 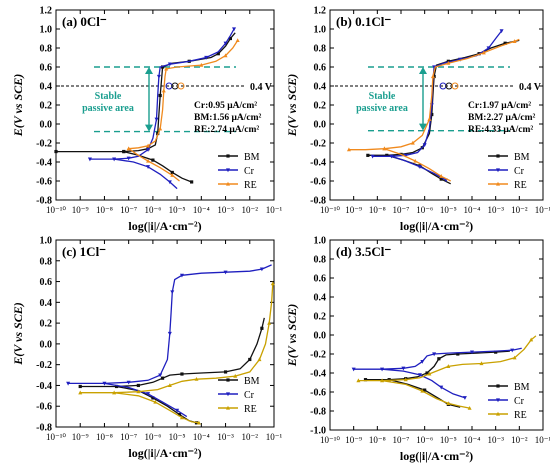 What do you see at coordinates (320, 241) in the screenshot?
I see `y-tick-label: 1.0` at bounding box center [320, 241].